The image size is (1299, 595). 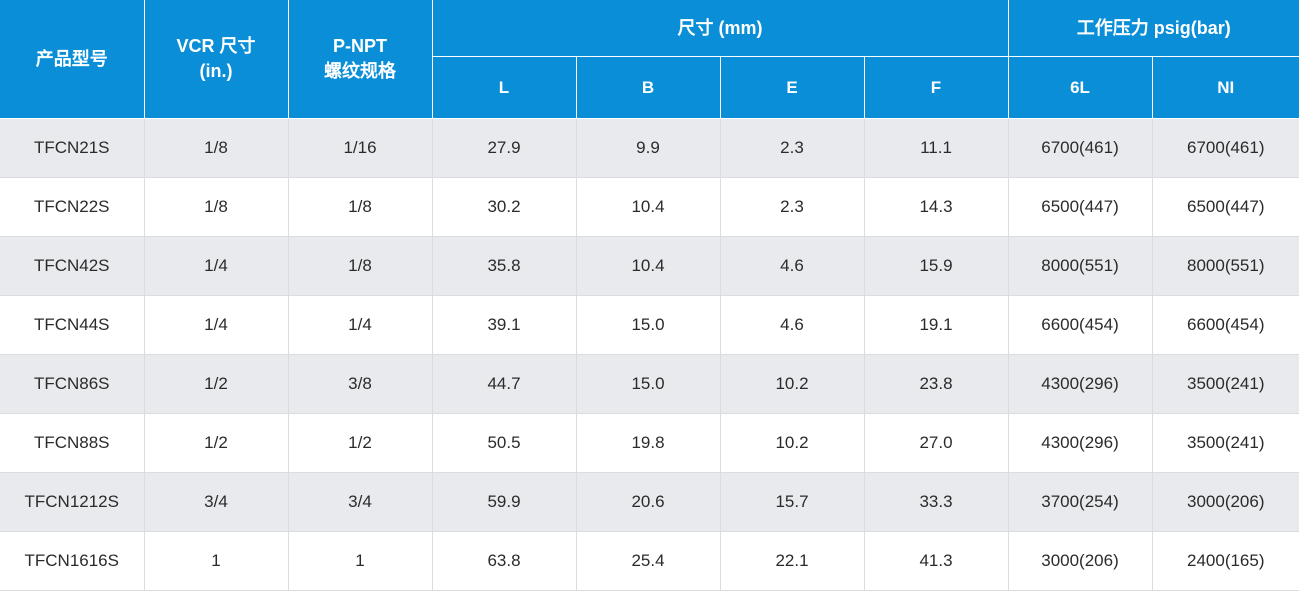 What do you see at coordinates (360, 443) in the screenshot?
I see `cell-pnpt: 1/2` at bounding box center [360, 443].